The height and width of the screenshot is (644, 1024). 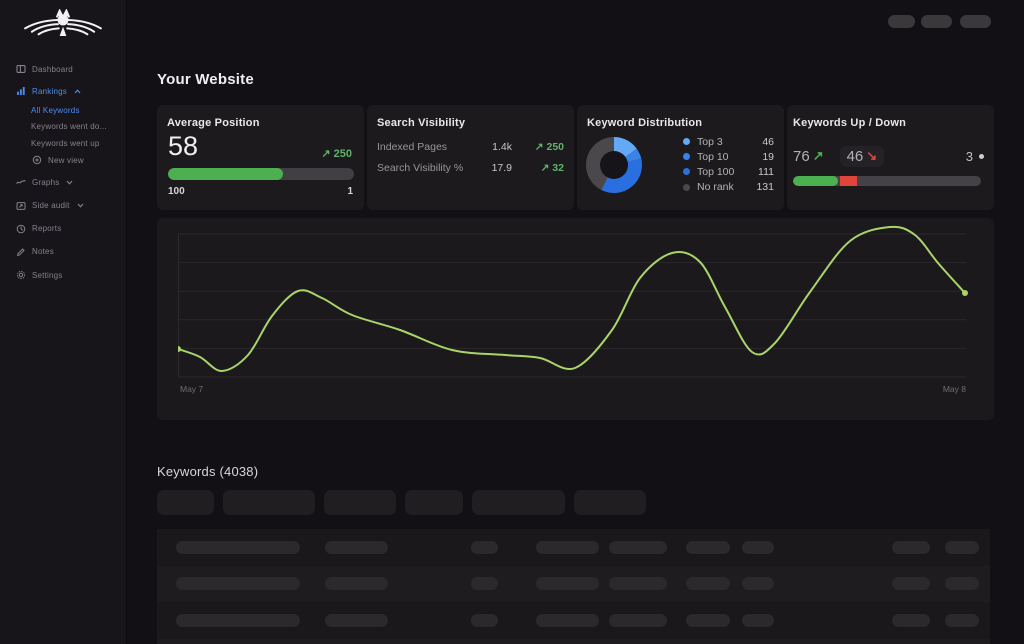 What do you see at coordinates (890, 157) in the screenshot?
I see `card-keywords-up-down: Keywords Up / Down 76 ↗ 46 ↘ 3` at bounding box center [890, 157].